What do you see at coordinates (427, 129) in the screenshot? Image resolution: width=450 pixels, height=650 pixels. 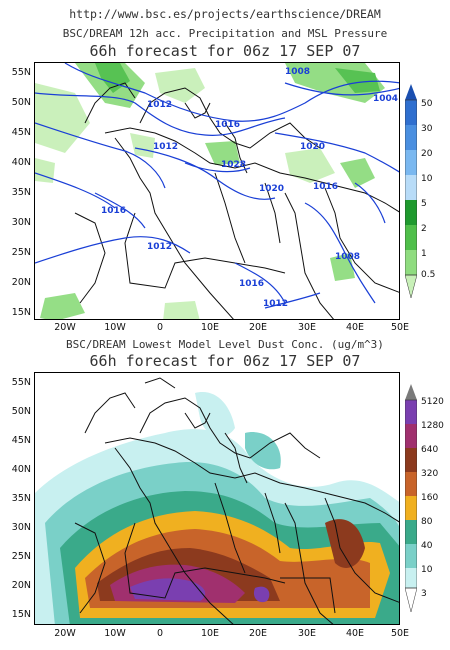 I see `colorbar-label: 30` at bounding box center [427, 129].